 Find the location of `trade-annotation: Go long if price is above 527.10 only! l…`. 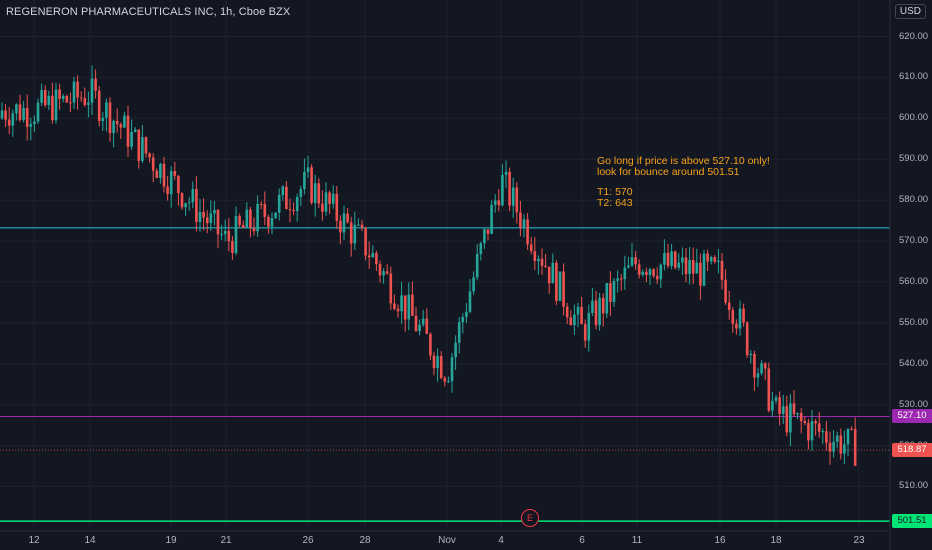

trade-annotation: Go long if price is above 527.10 only! l… is located at coordinates (683, 182).